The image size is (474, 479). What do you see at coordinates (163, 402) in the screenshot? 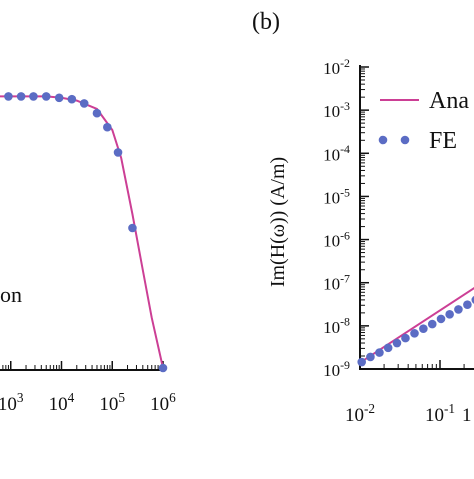
I see `panel-a-x-tick-label: 10⁶` at bounding box center [163, 402].